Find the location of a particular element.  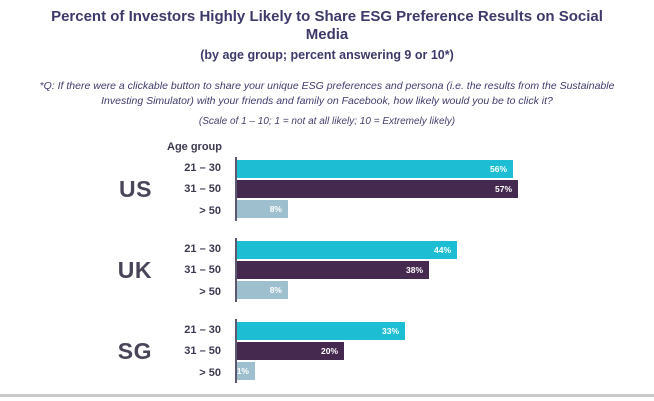

bar-value-label: 33% is located at coordinates (390, 331).